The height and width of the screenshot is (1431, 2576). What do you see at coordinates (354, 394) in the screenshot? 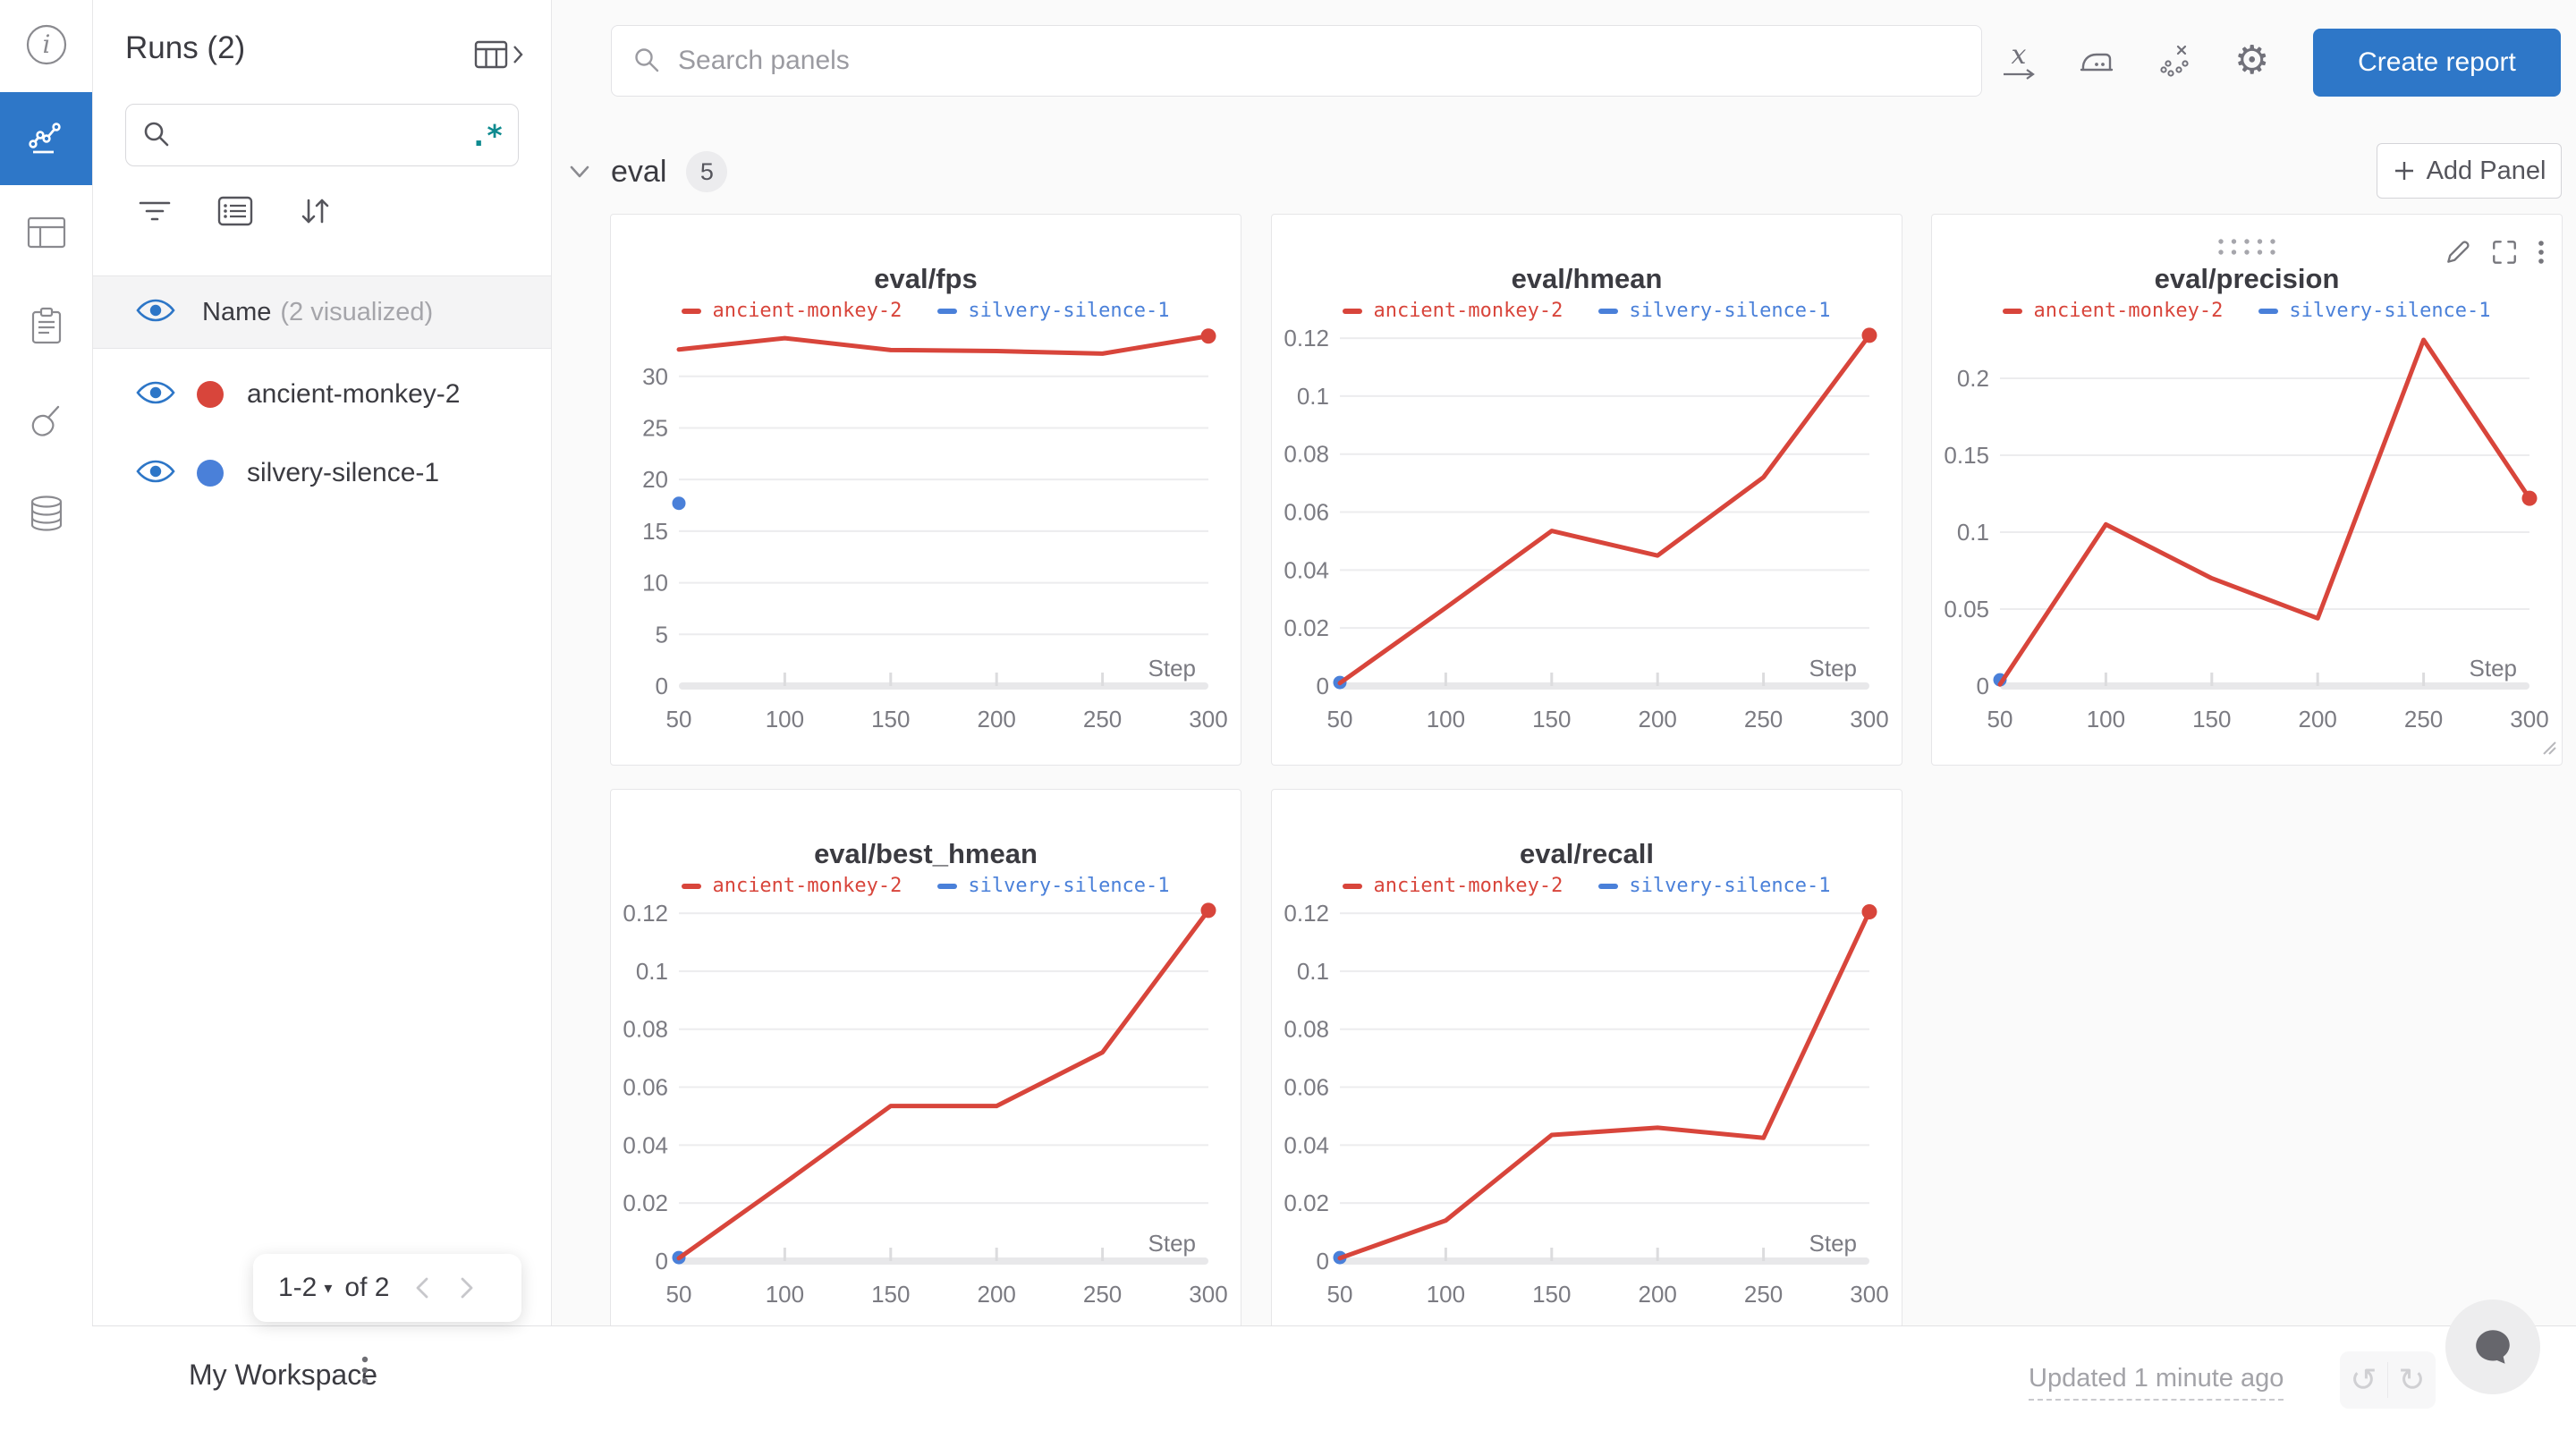
I see `run-name: ancient-monkey-2` at bounding box center [354, 394].